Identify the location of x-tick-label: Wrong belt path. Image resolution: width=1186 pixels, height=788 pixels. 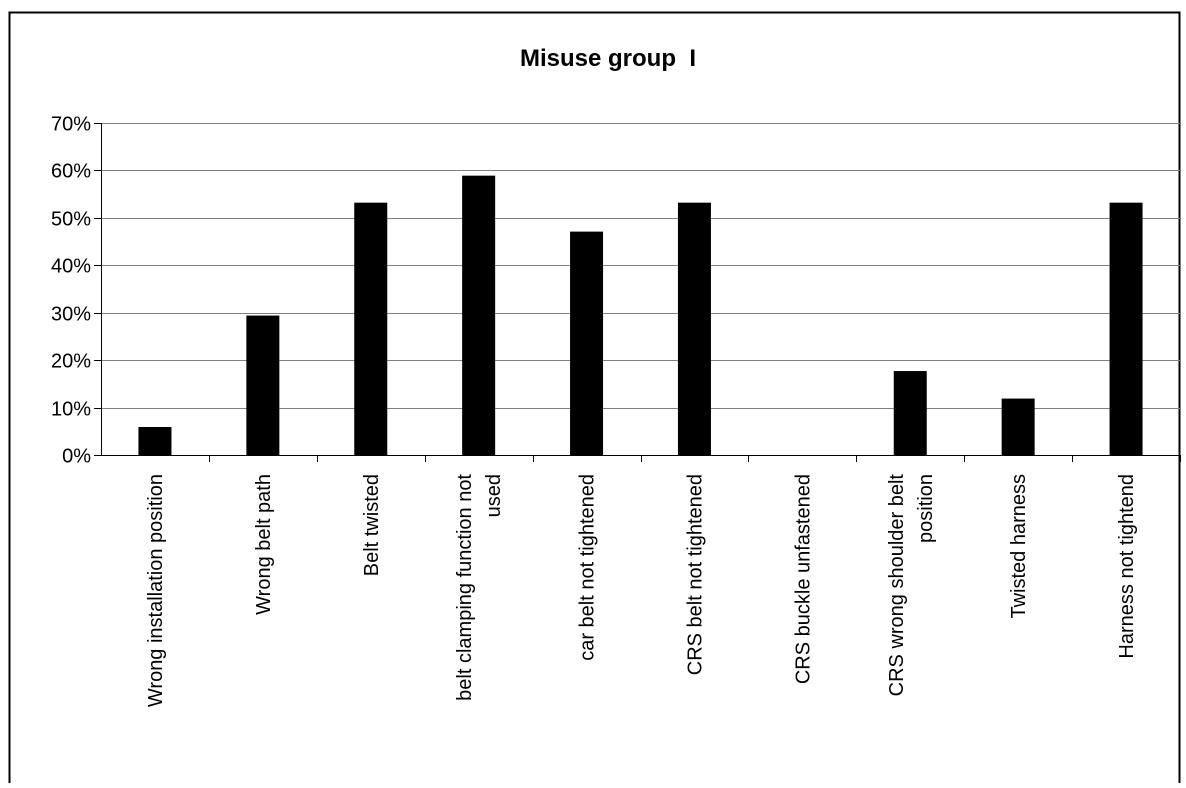
(264, 544).